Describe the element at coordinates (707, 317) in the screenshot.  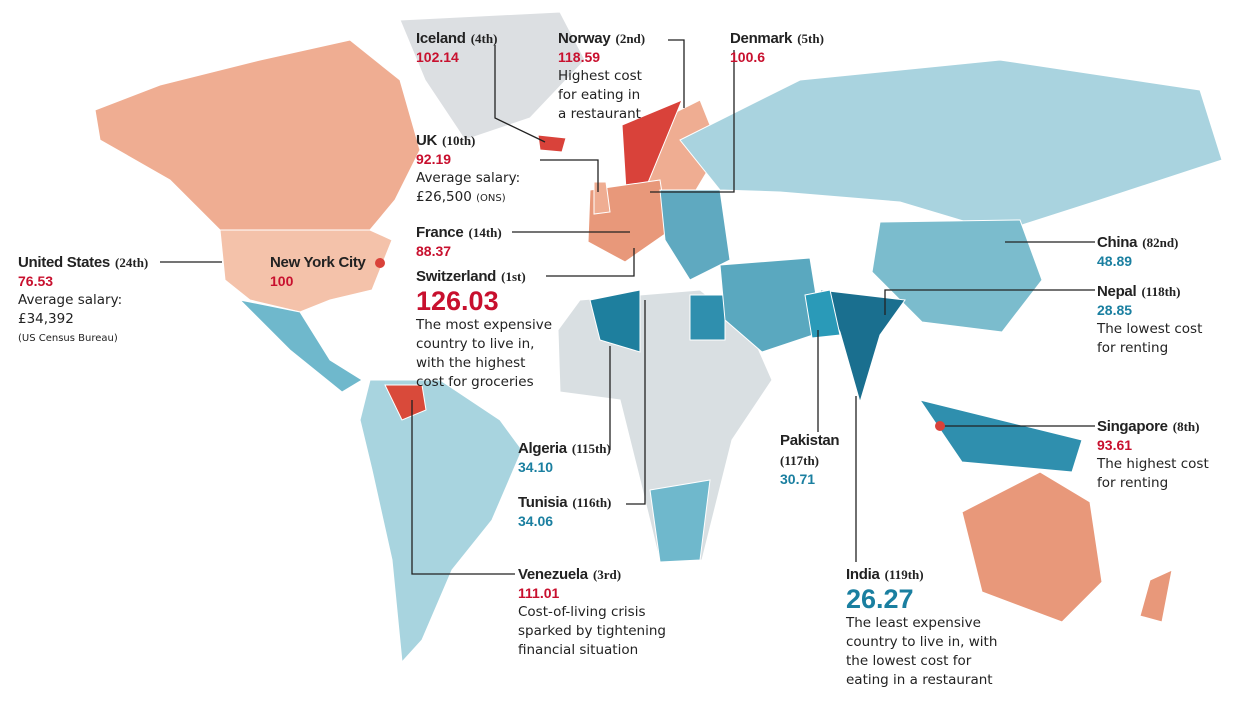
I see `egypt` at that location.